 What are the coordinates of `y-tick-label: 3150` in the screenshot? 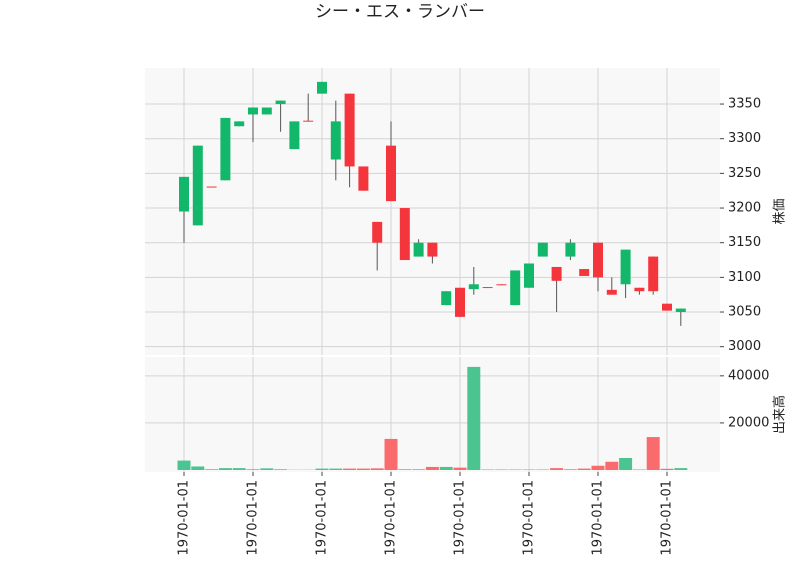 It's located at (744, 242).